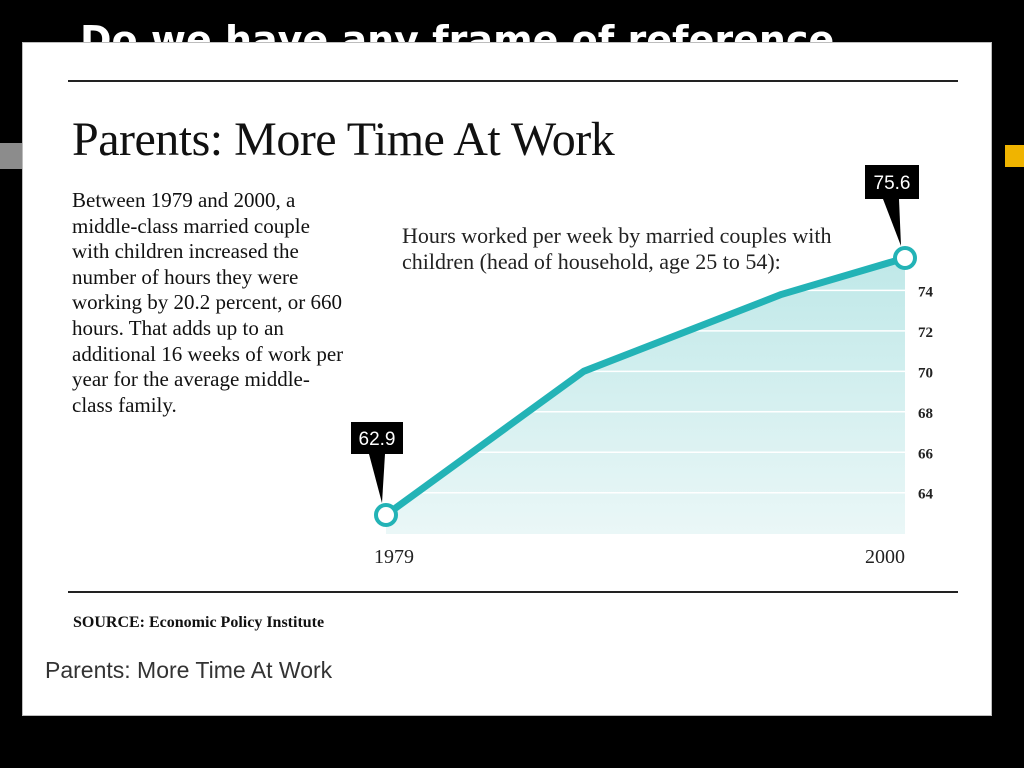 This screenshot has width=1024, height=768. I want to click on y-tick-label-74: 74, so click(926, 292).